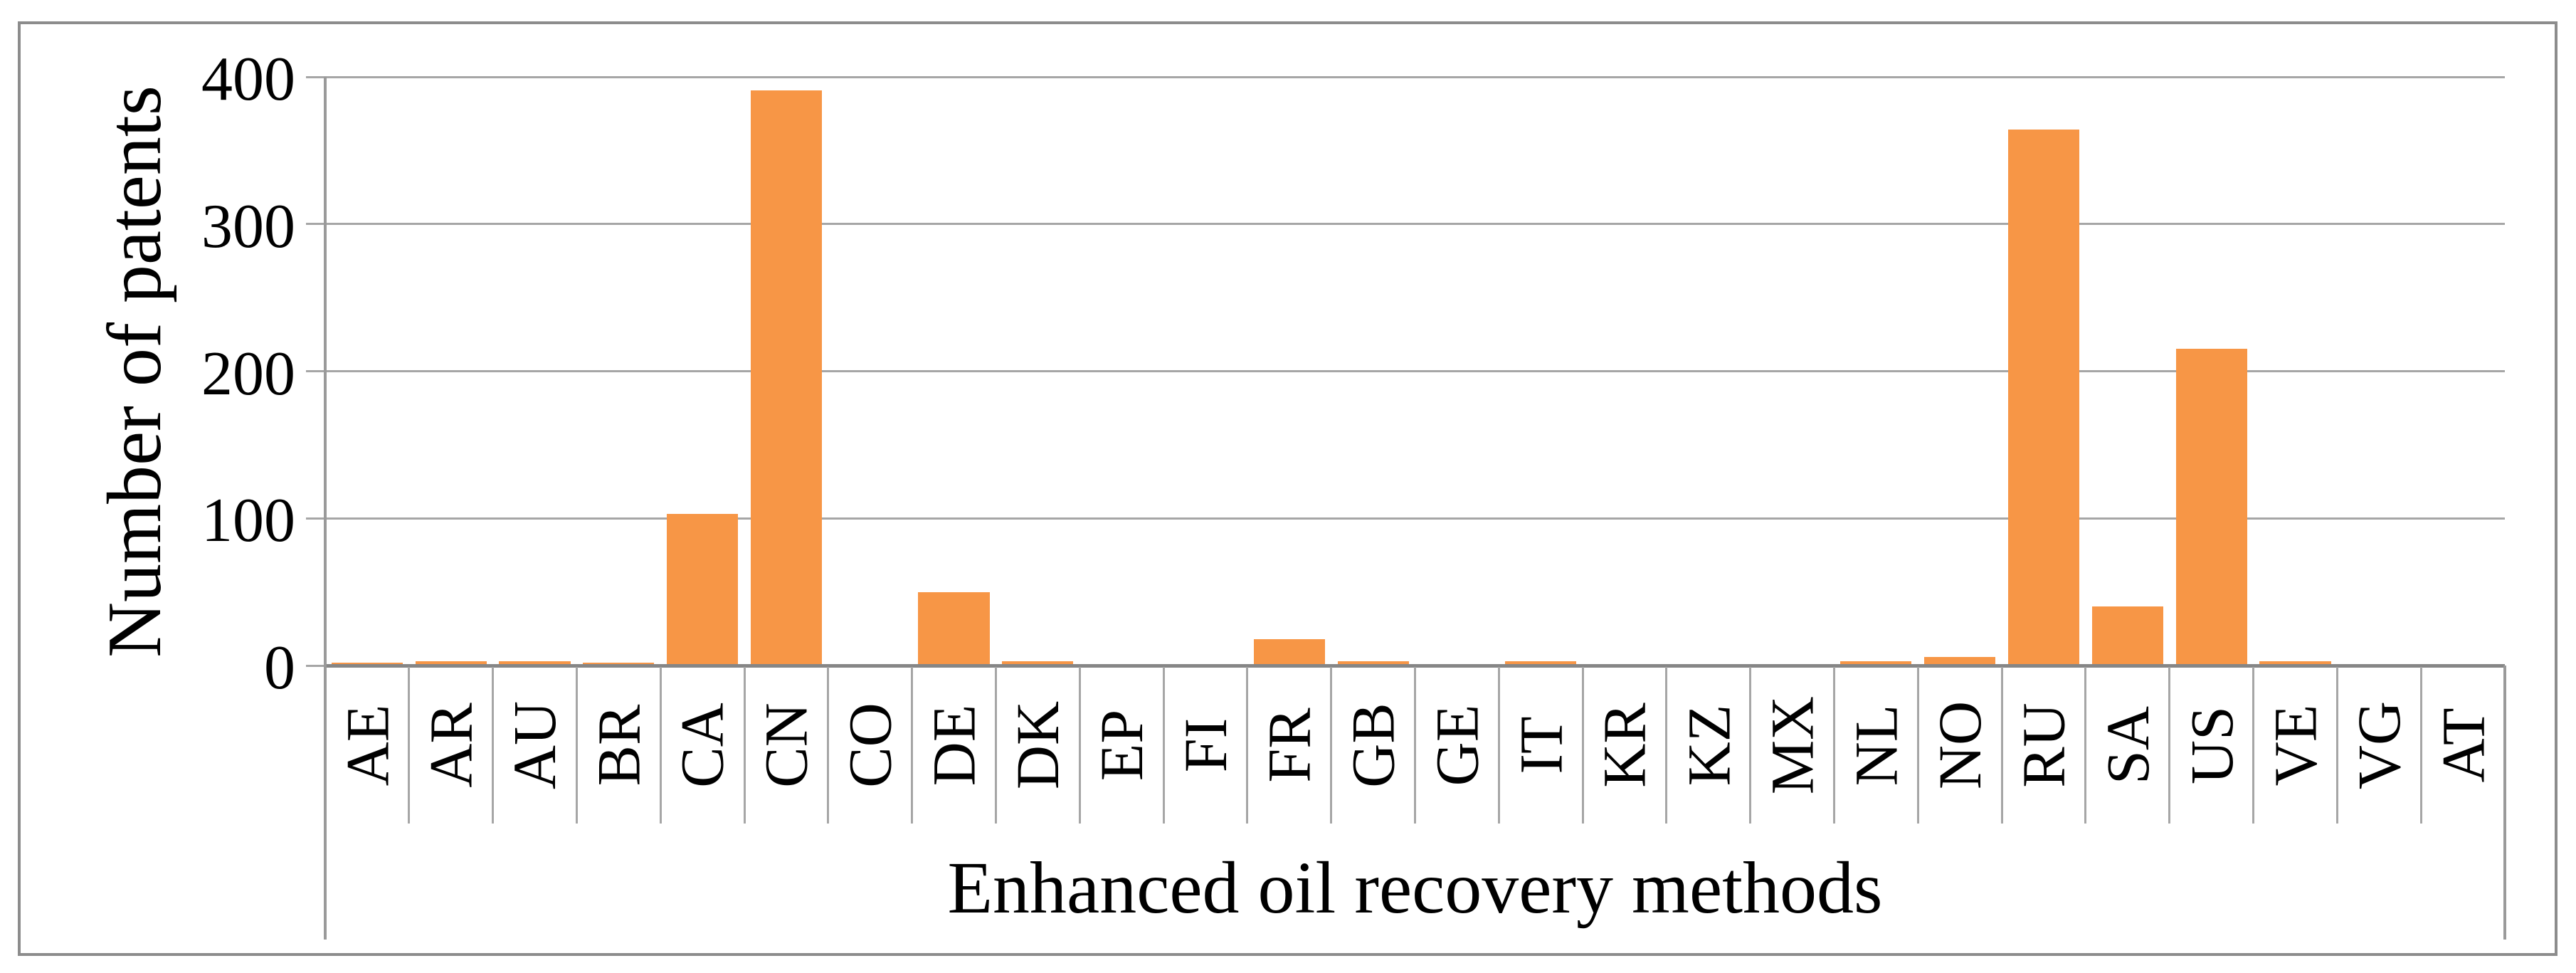 The image size is (2576, 973). Describe the element at coordinates (2505, 803) in the screenshot. I see `category-band-right-line` at that location.